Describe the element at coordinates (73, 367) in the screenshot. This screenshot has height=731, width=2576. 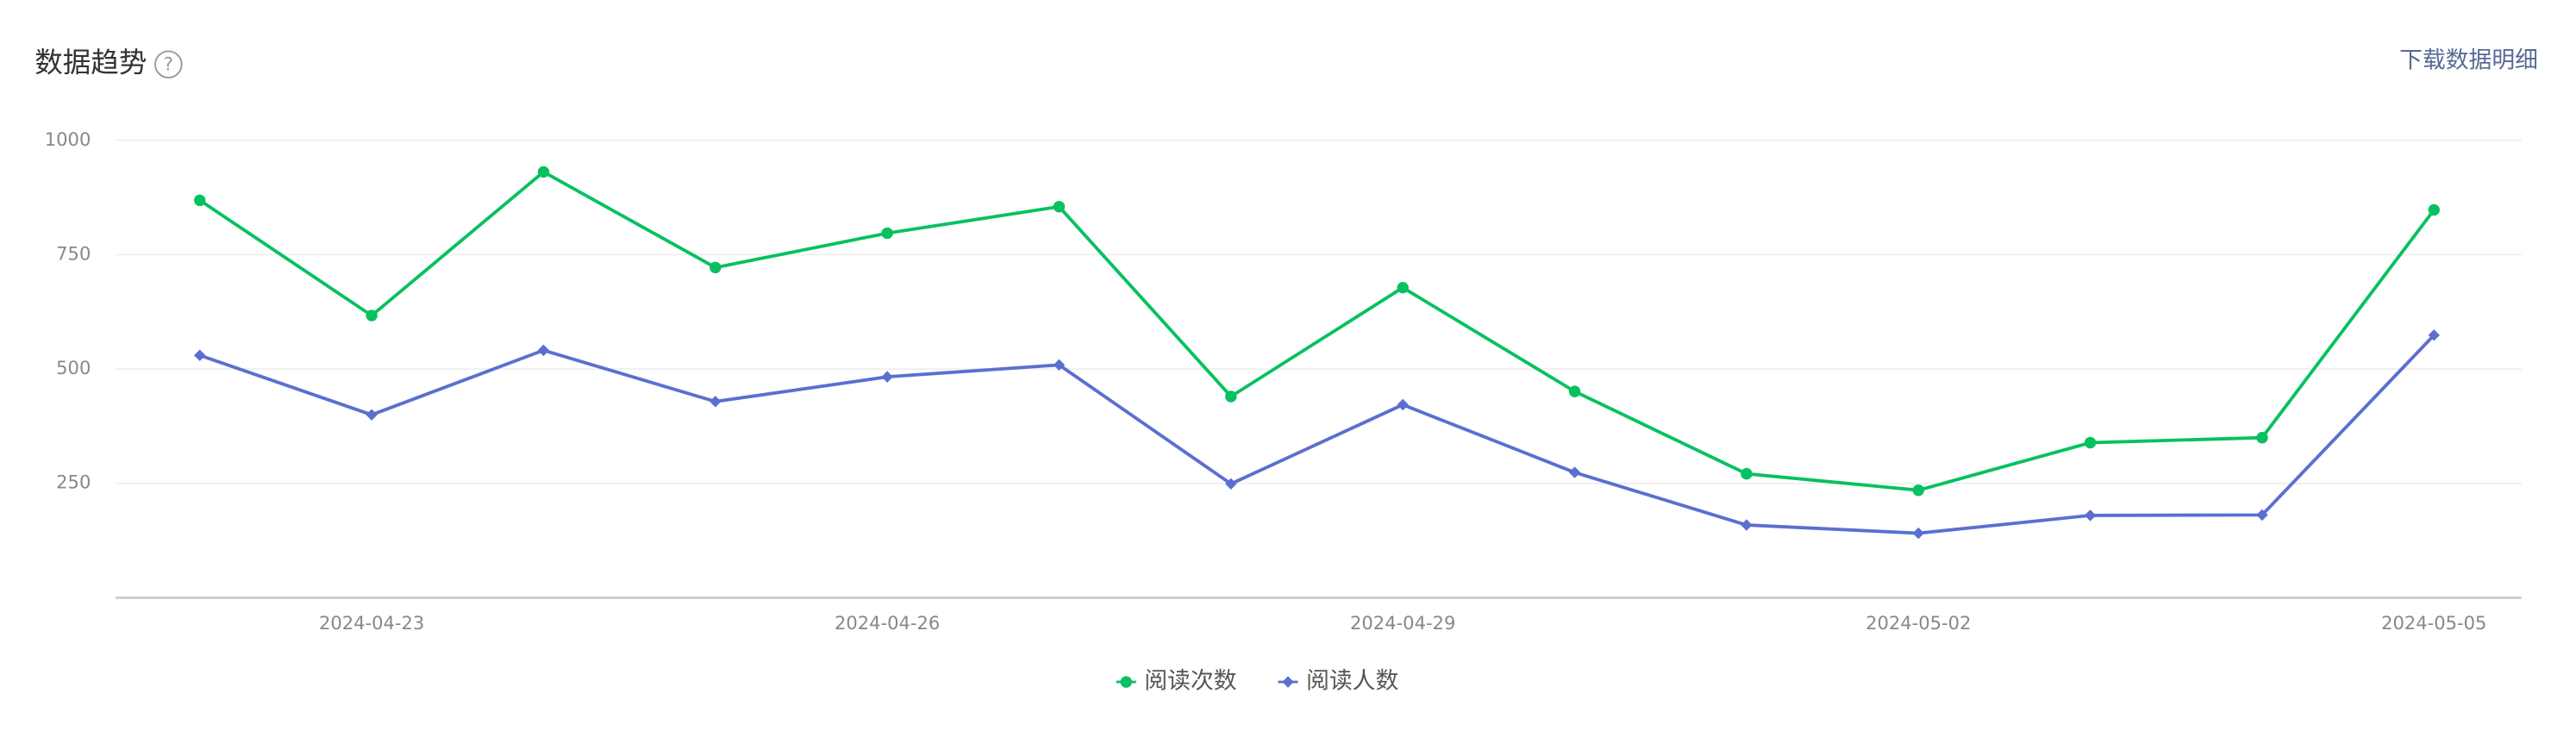
I see `y-tick-label: 500` at that location.